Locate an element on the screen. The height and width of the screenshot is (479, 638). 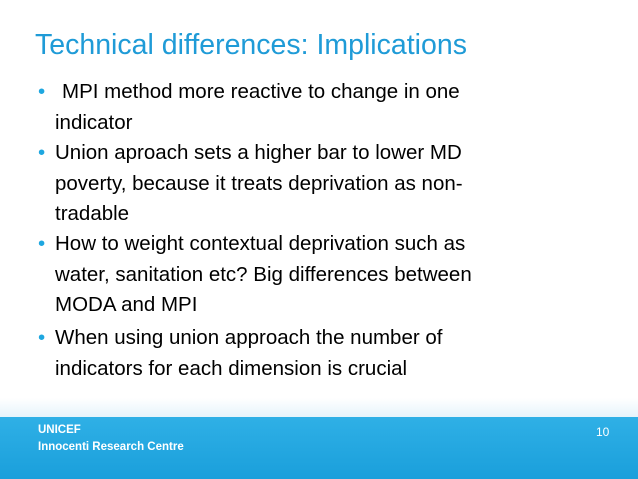
slide-title: Technical differences: Implications is located at coordinates (251, 45).